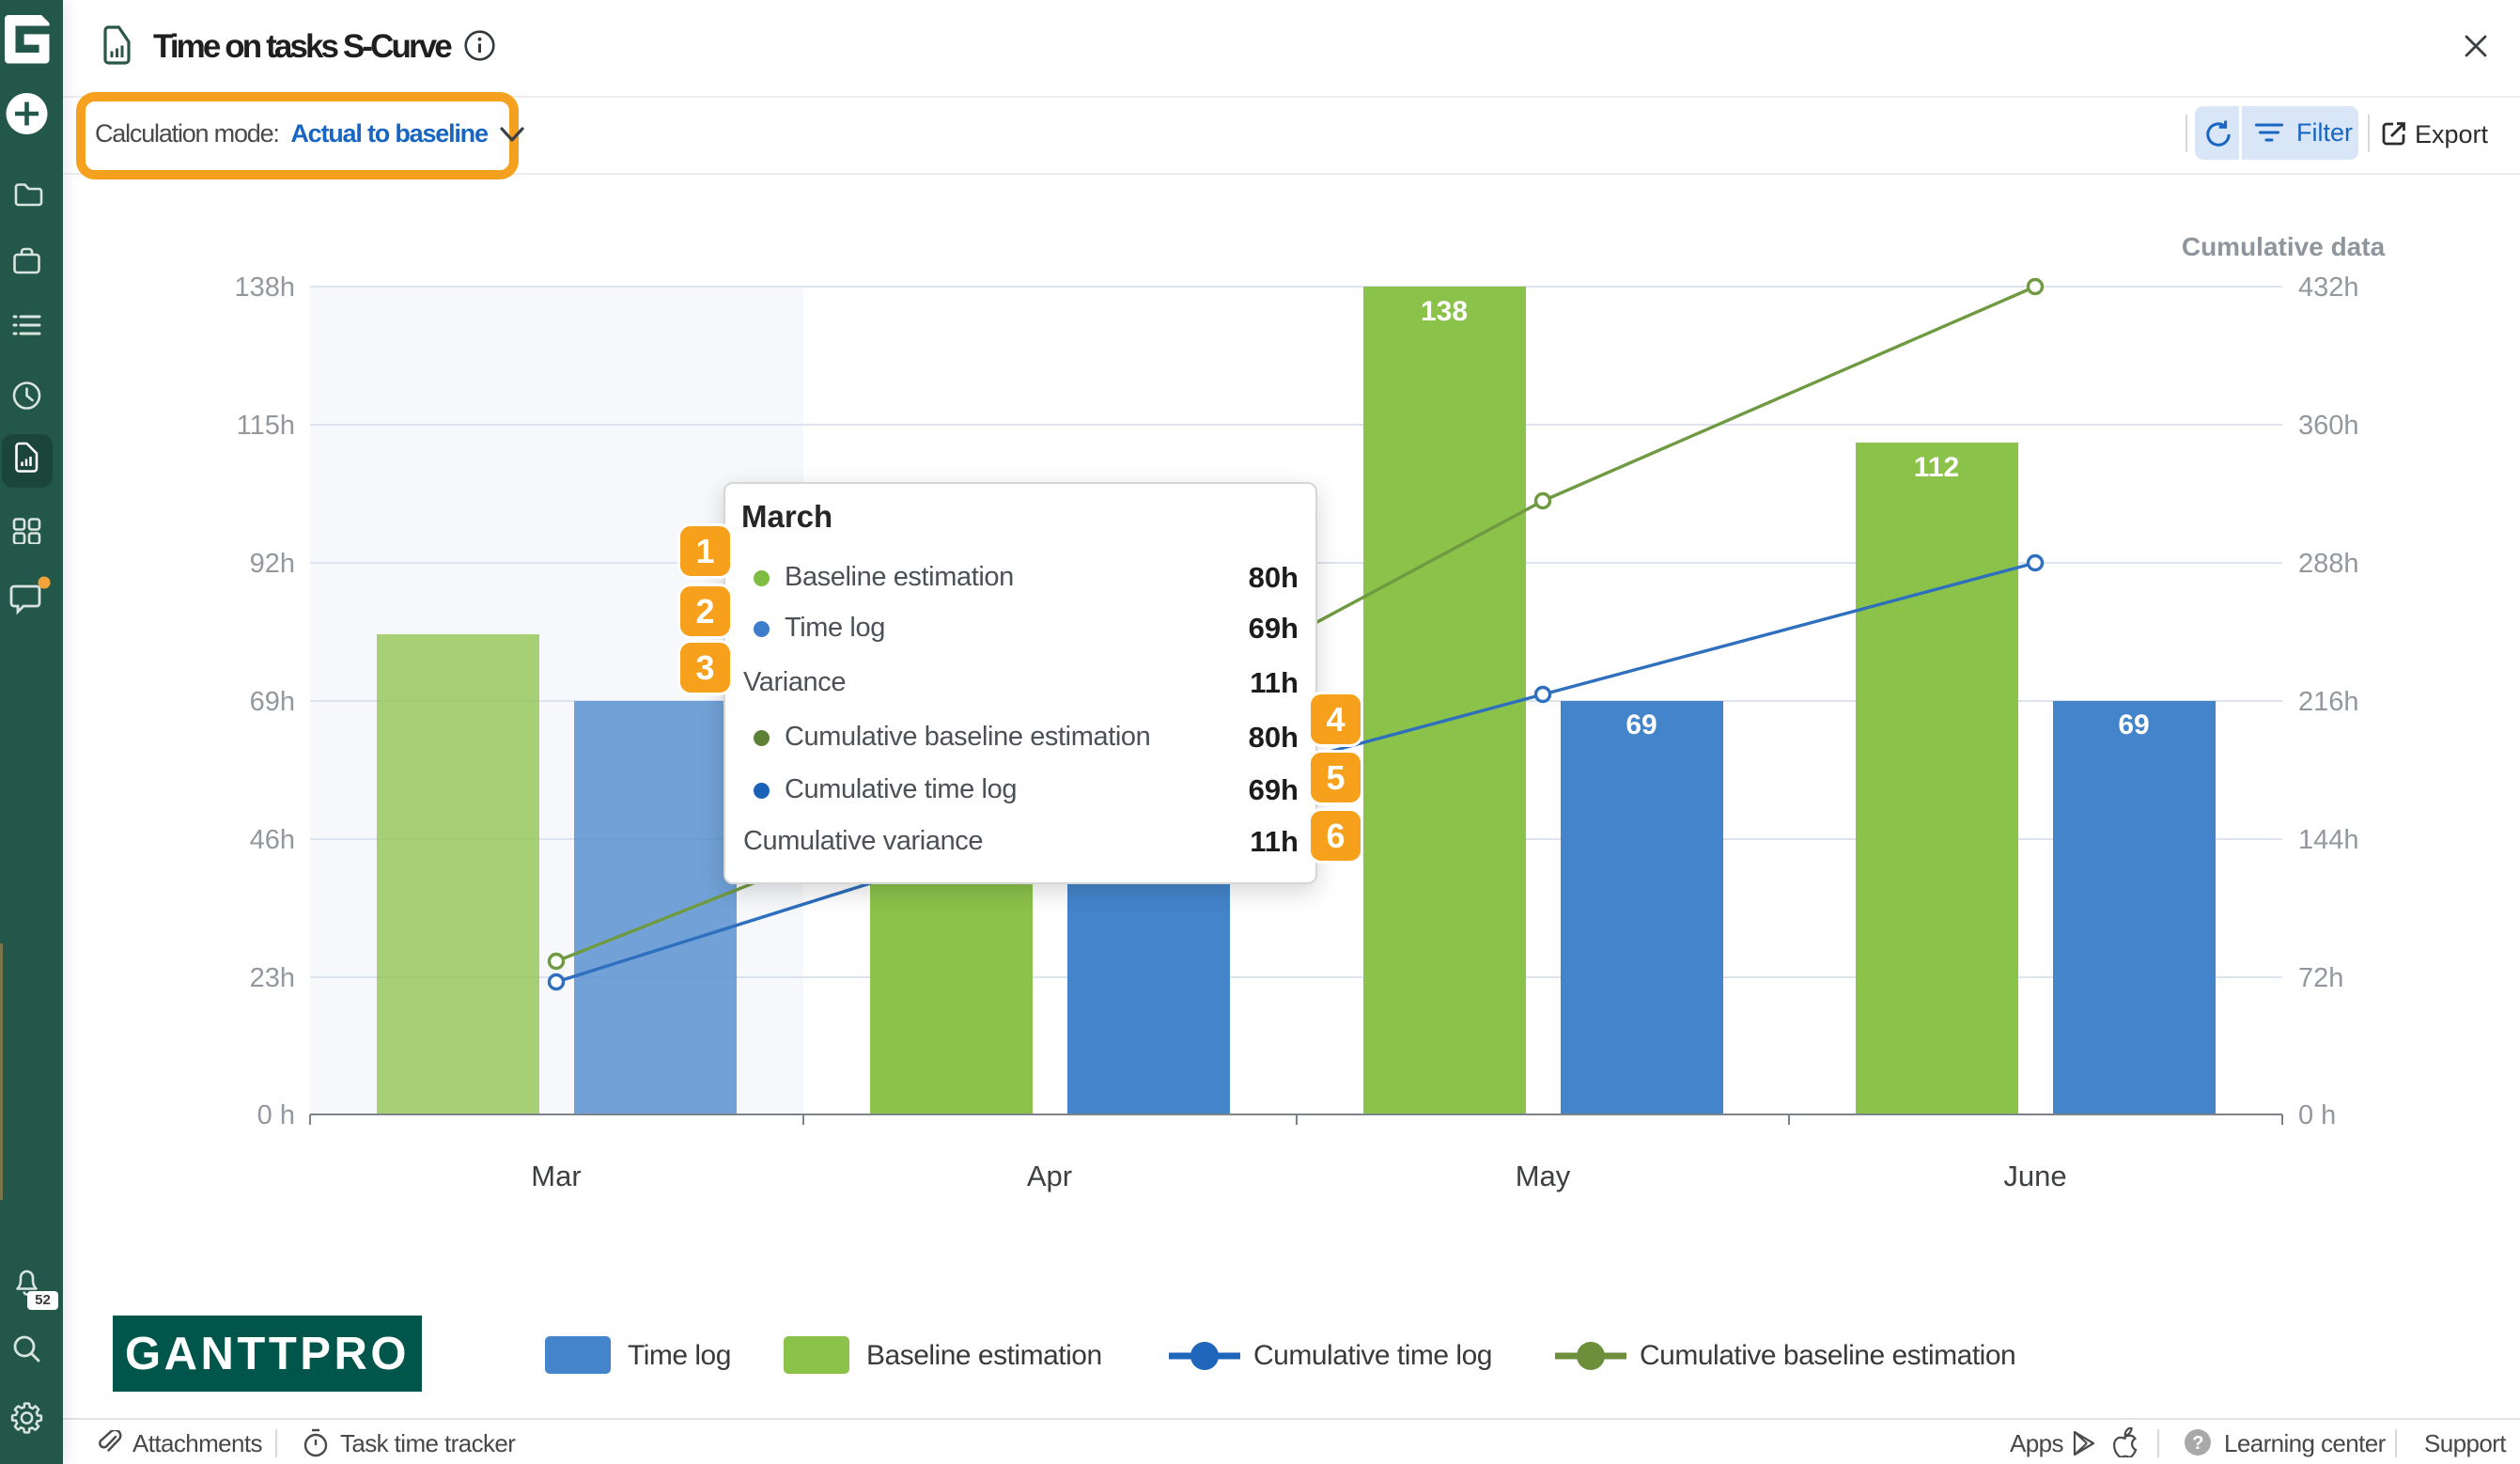 The width and height of the screenshot is (2520, 1464). Describe the element at coordinates (272, 564) in the screenshot. I see `svg-text: 92h` at that location.